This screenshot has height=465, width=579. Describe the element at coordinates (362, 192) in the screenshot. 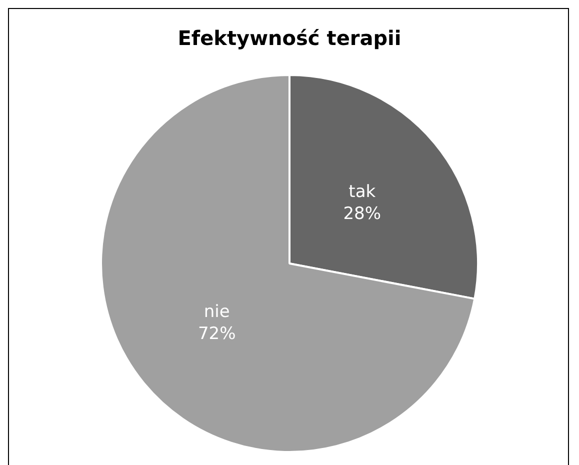

I see `slice-label: tak` at that location.